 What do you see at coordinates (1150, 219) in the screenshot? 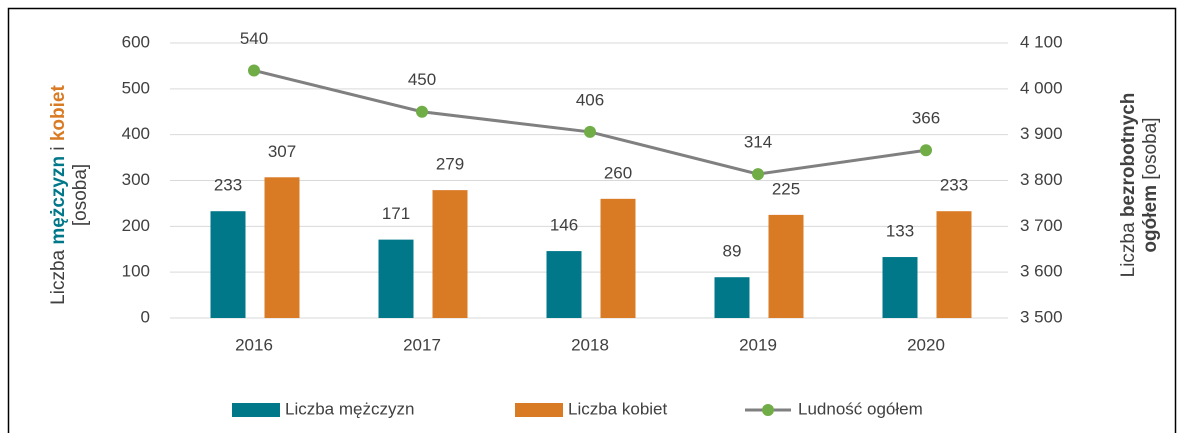
I see `y2-axis-label-part: ogółem` at bounding box center [1150, 219].